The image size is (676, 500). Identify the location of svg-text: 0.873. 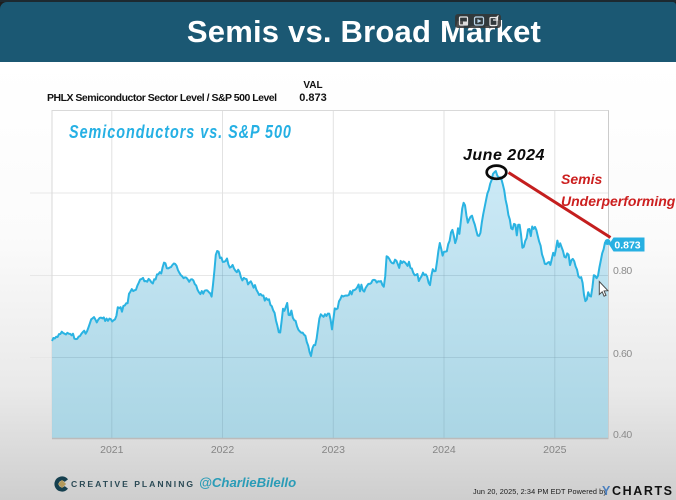
(627, 246).